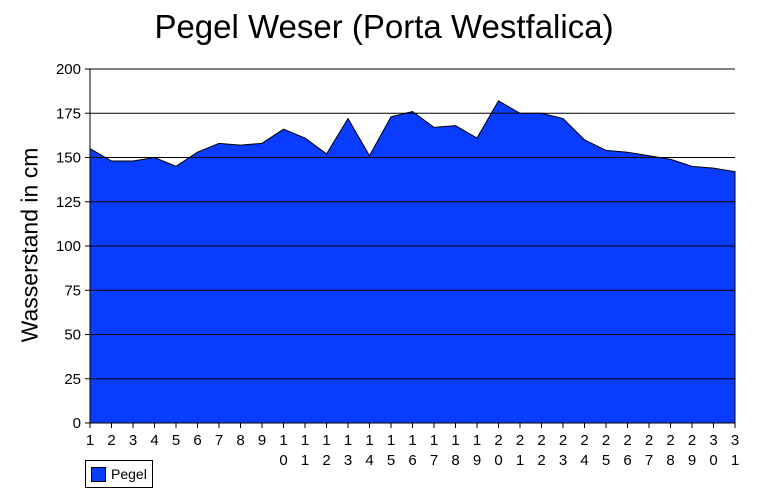 This screenshot has width=758, height=494. Describe the element at coordinates (129, 474) in the screenshot. I see `legend-label: Pegel` at that location.